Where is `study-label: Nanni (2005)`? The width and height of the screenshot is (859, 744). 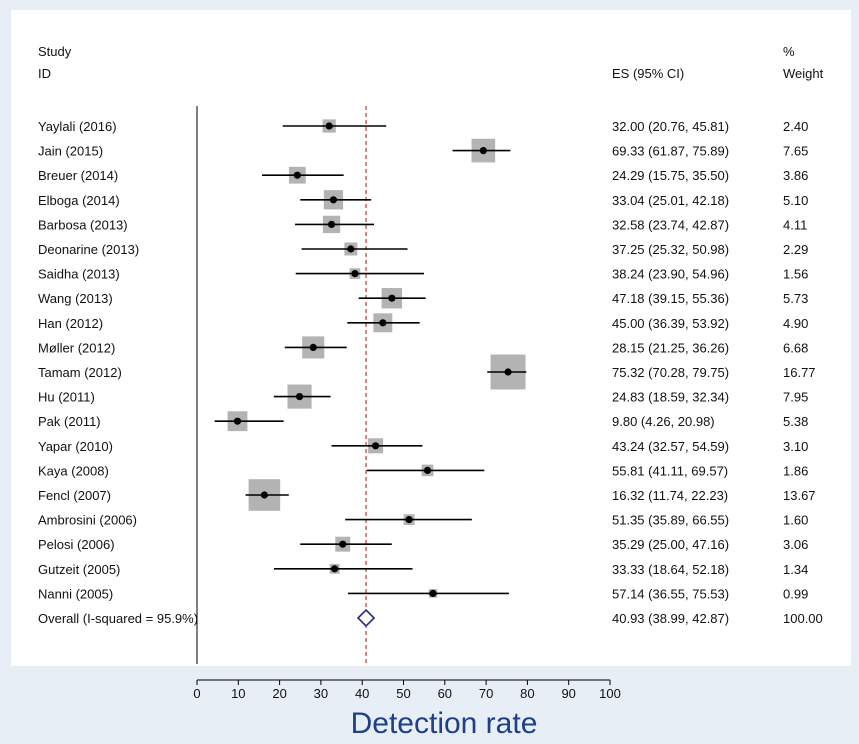 study-label: Nanni (2005) is located at coordinates (75, 593).